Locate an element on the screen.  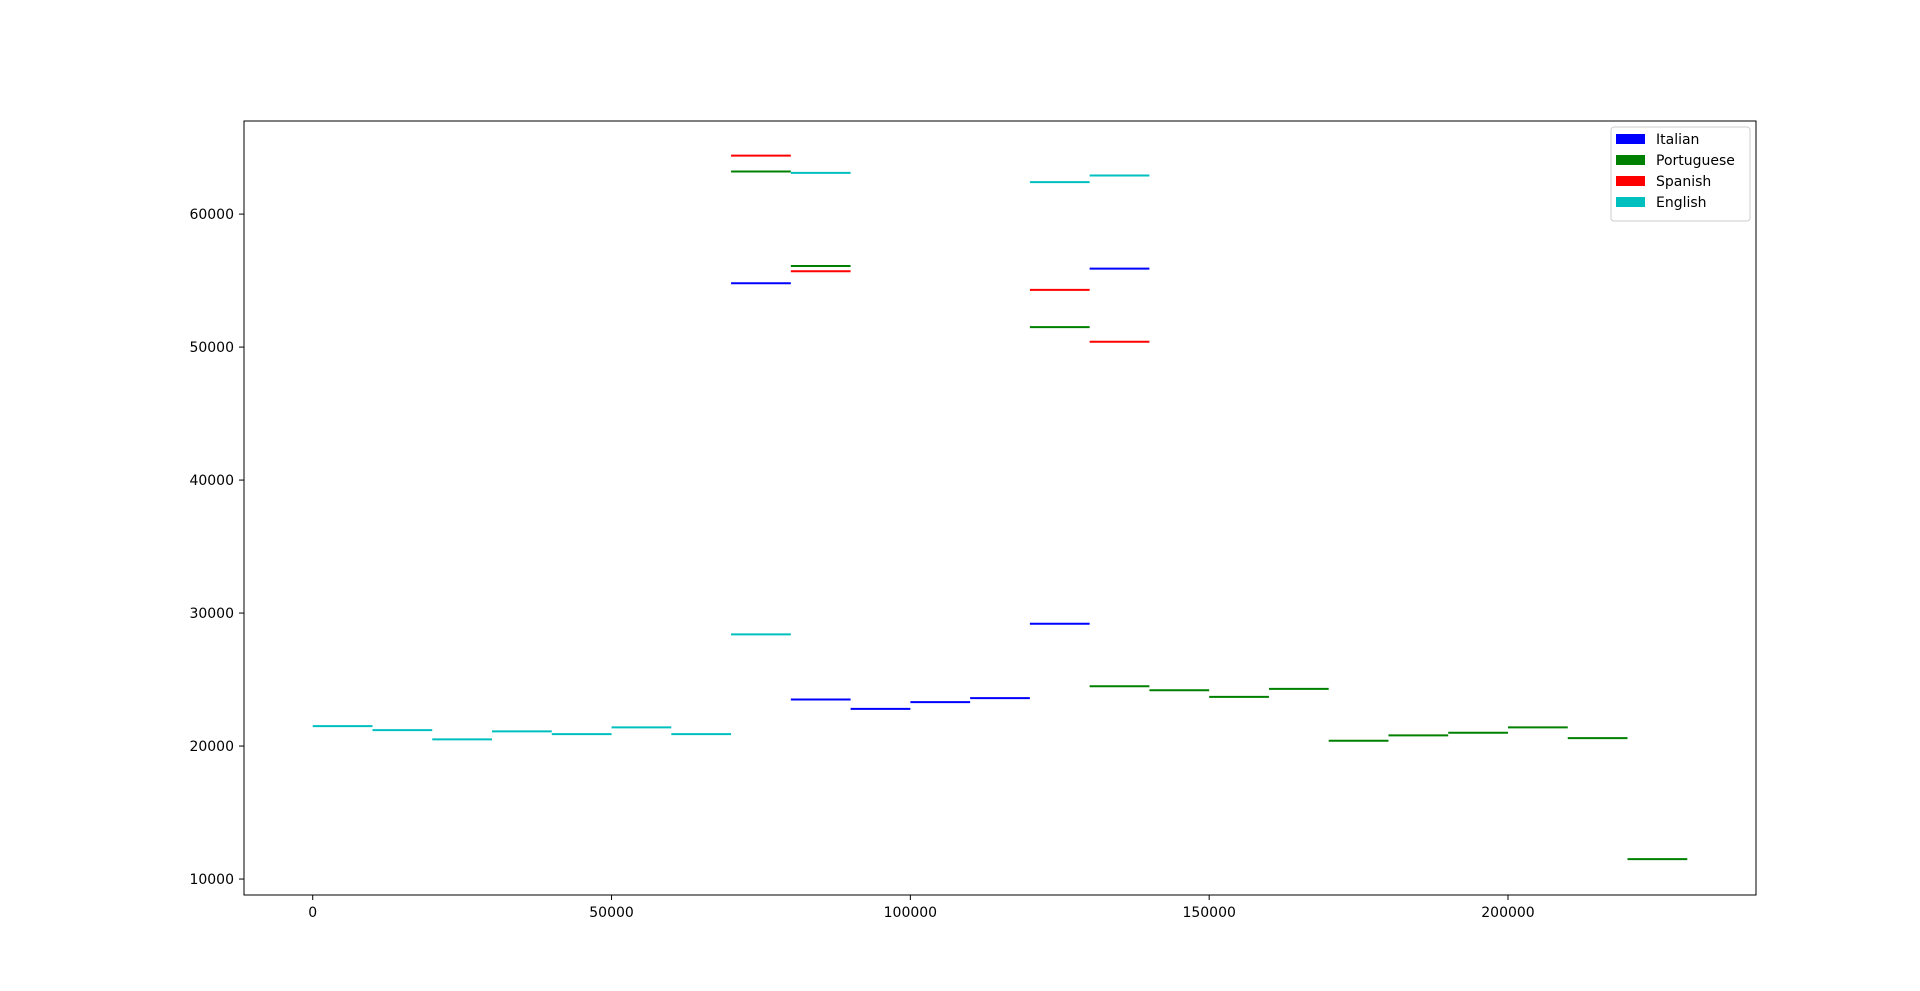
legend: Italian Portuguese Spanish English is located at coordinates (1680, 174).